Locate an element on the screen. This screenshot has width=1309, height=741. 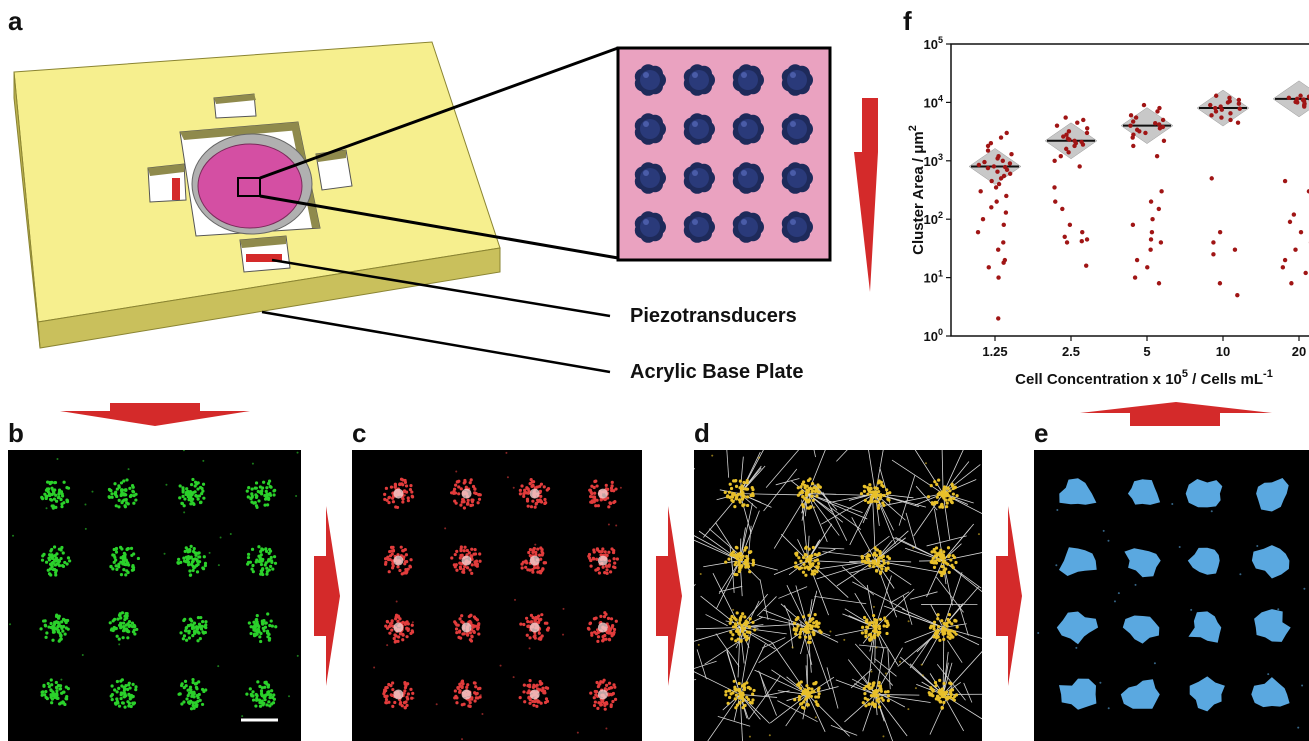
y-tick-label: 104 is located at coordinates (933, 101).